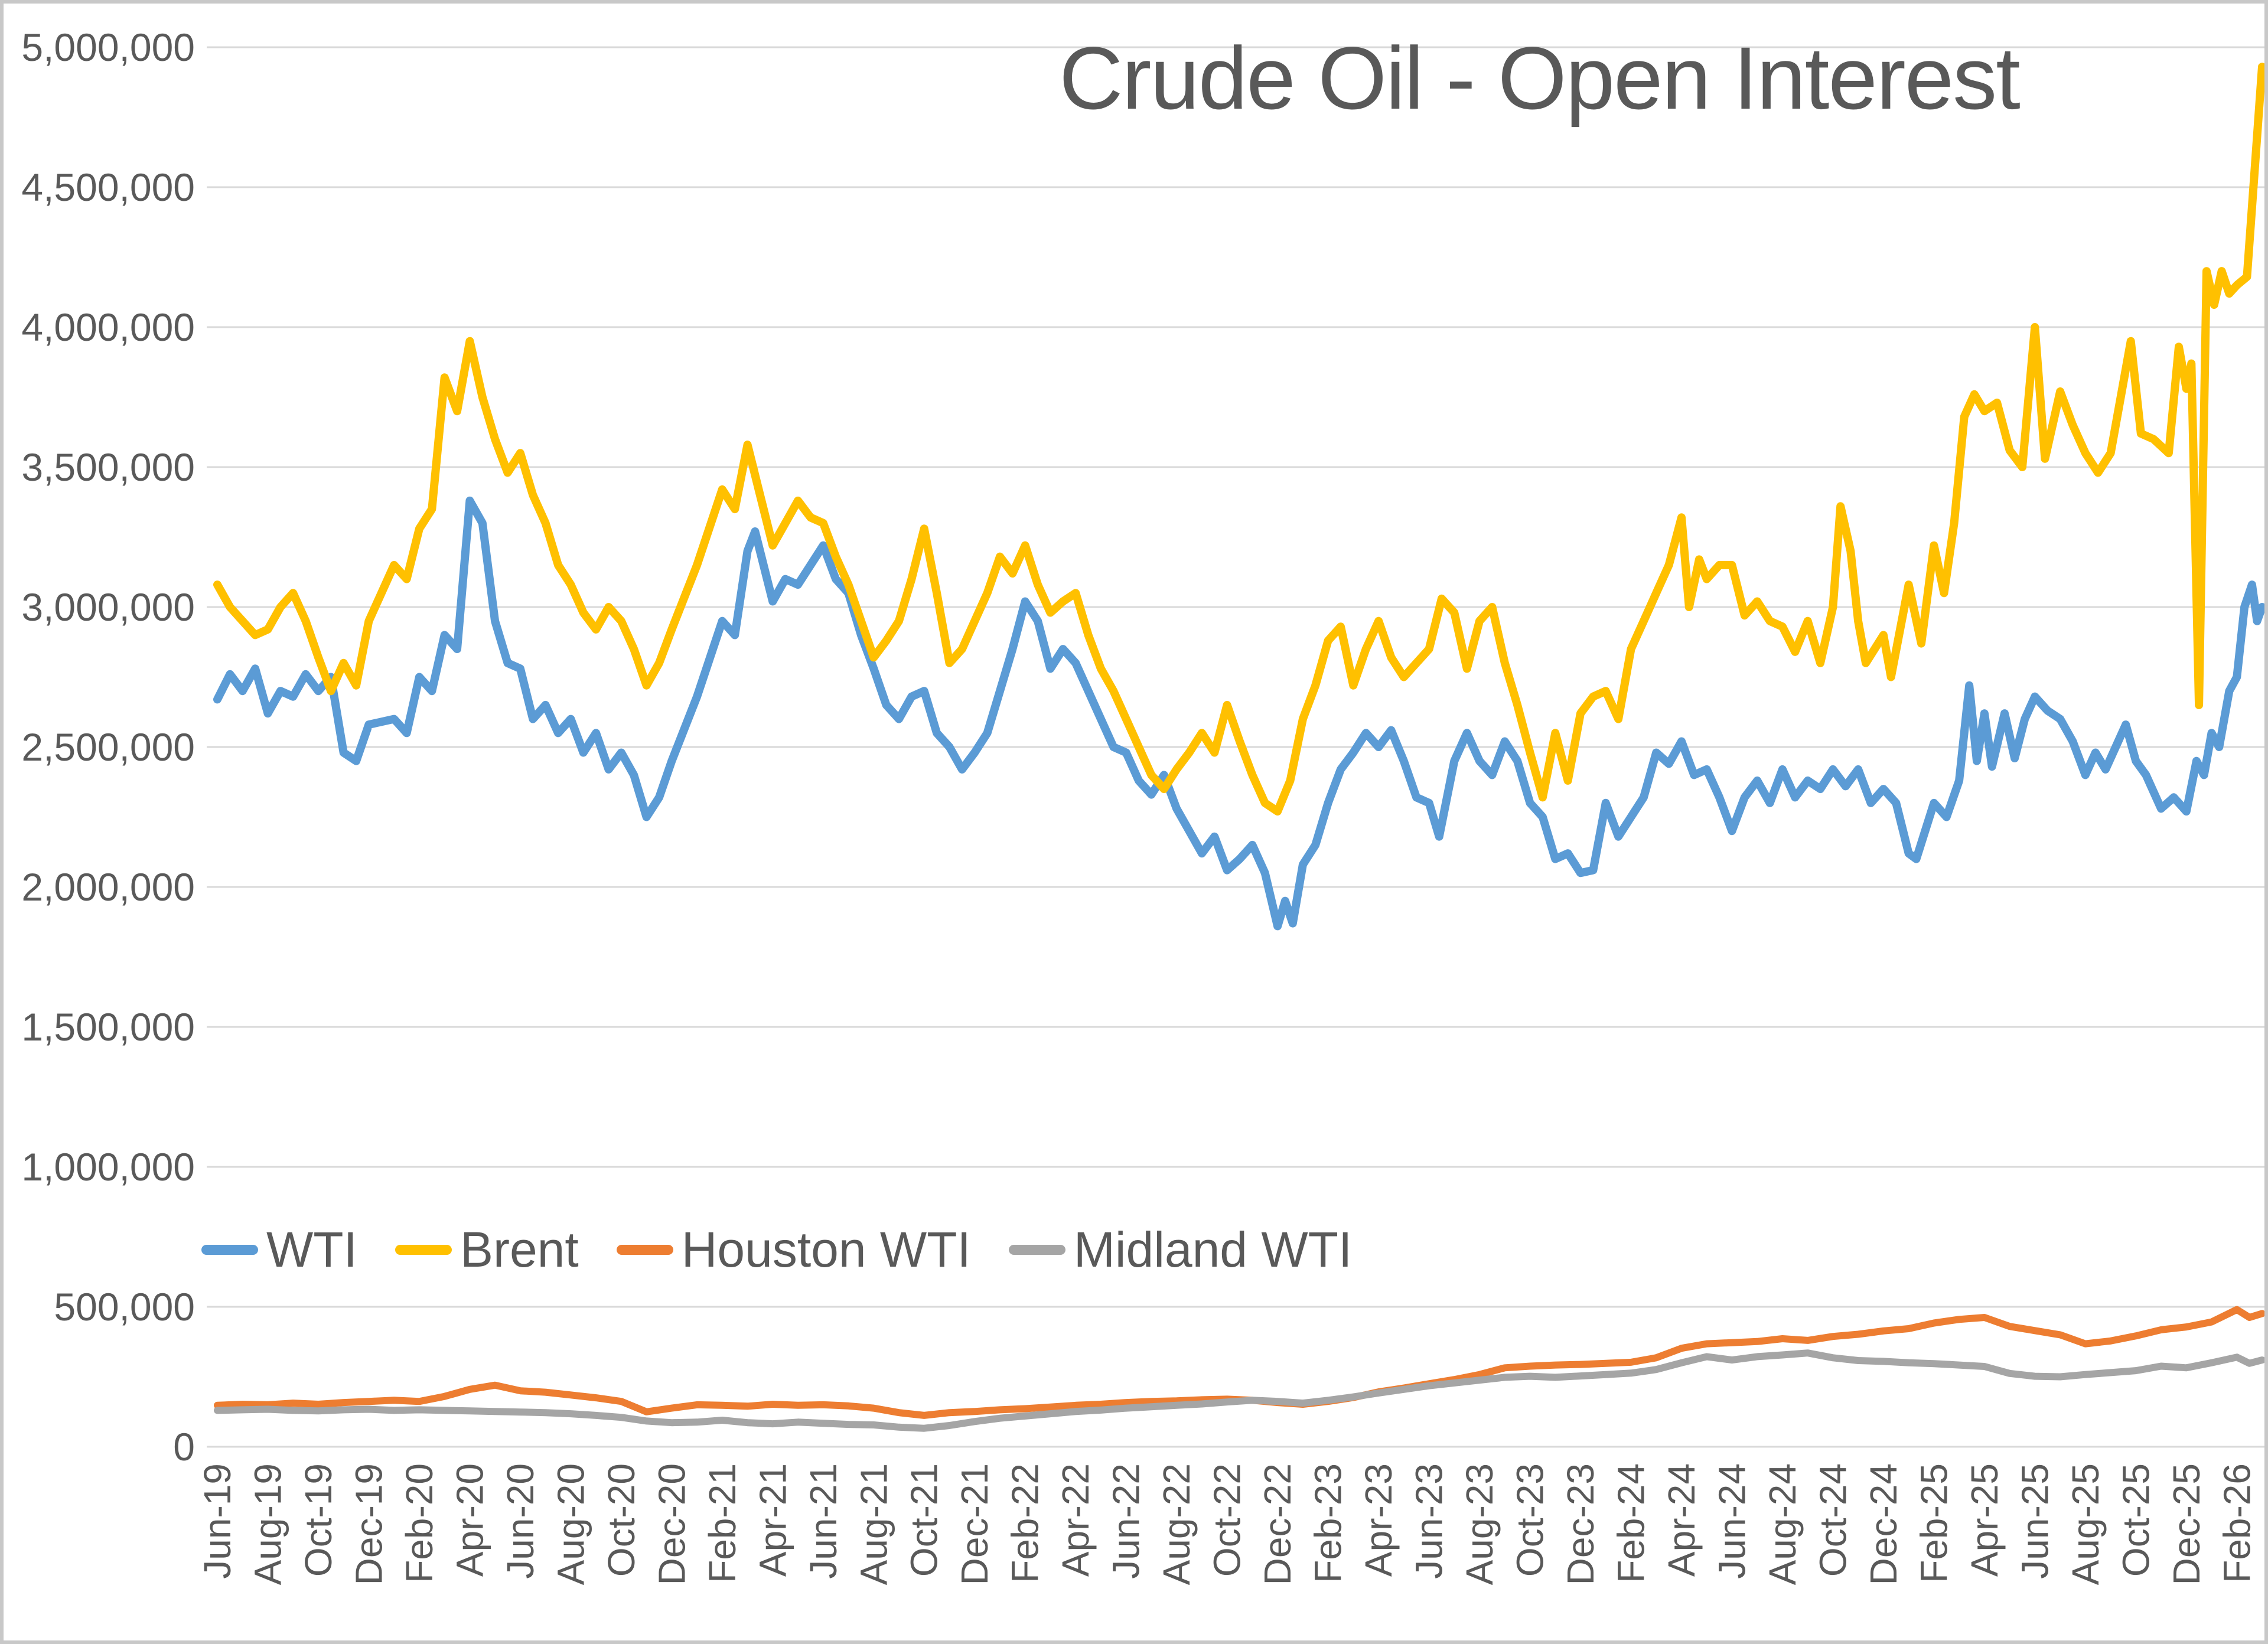  I want to click on x-tick-label: Dec-25, so click(2186, 1524).